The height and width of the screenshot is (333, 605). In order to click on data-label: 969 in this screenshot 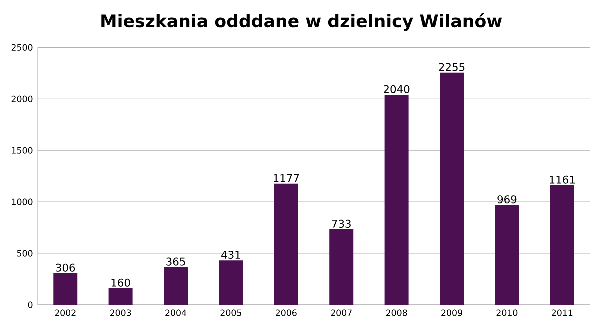, I will do `click(507, 200)`.